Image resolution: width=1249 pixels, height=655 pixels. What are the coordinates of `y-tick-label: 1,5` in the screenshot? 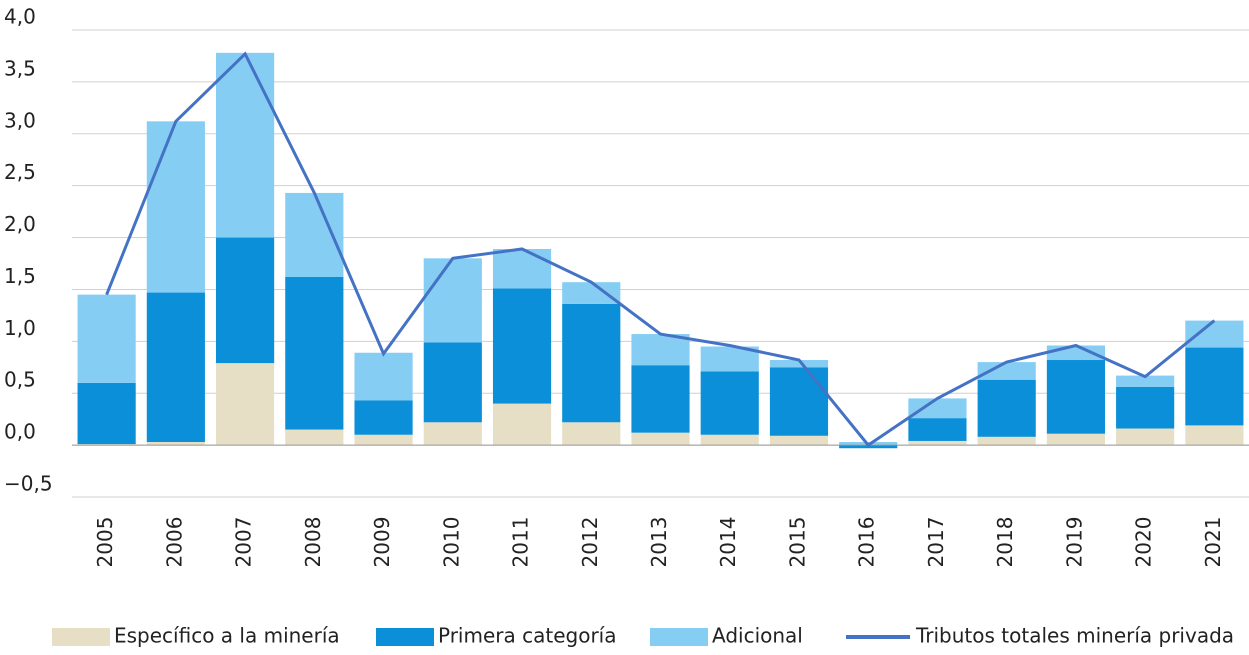 It's located at (20, 276).